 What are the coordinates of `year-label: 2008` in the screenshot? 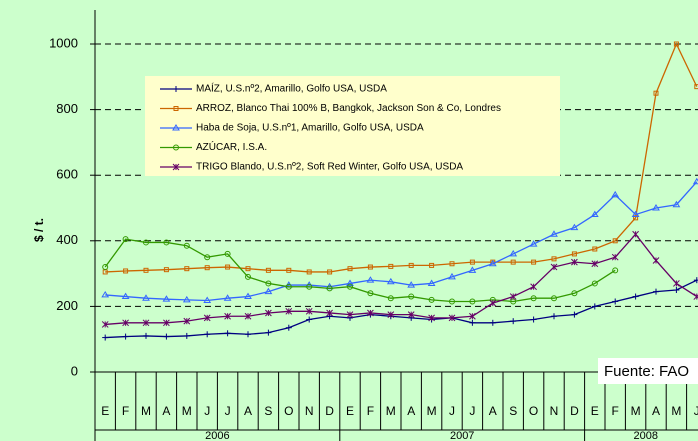 It's located at (646, 435).